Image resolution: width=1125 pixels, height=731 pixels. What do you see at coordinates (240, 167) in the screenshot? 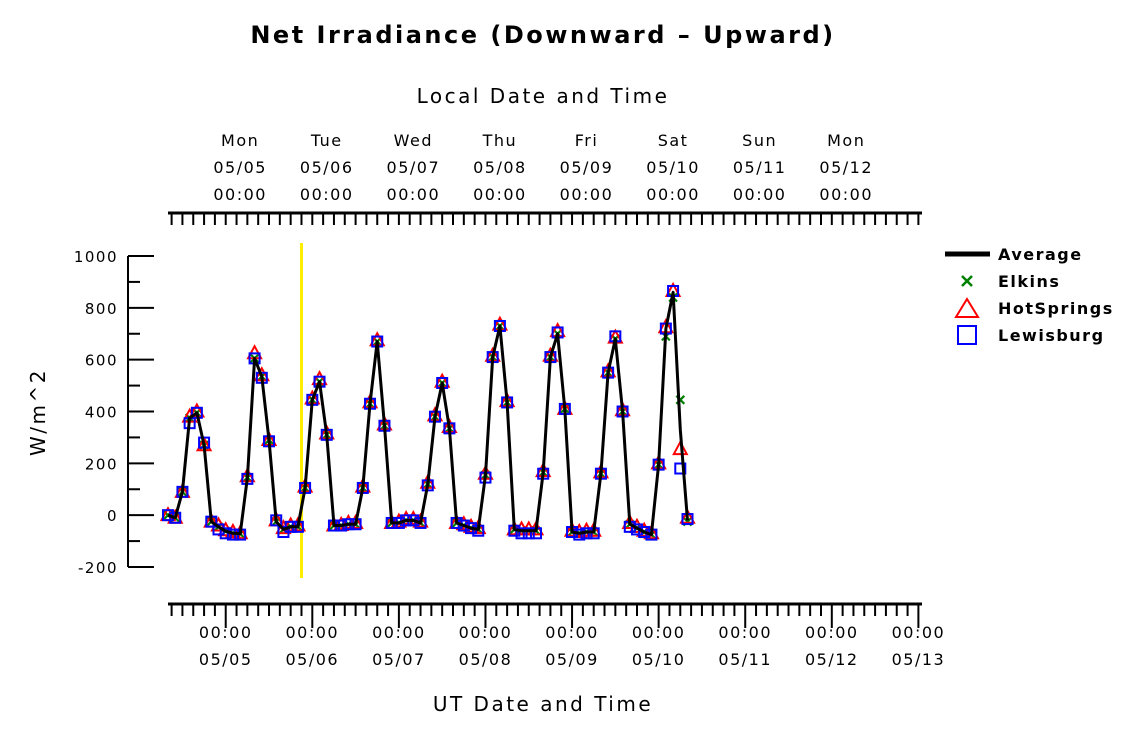
I see `top-tick-date: 05/05` at bounding box center [240, 167].